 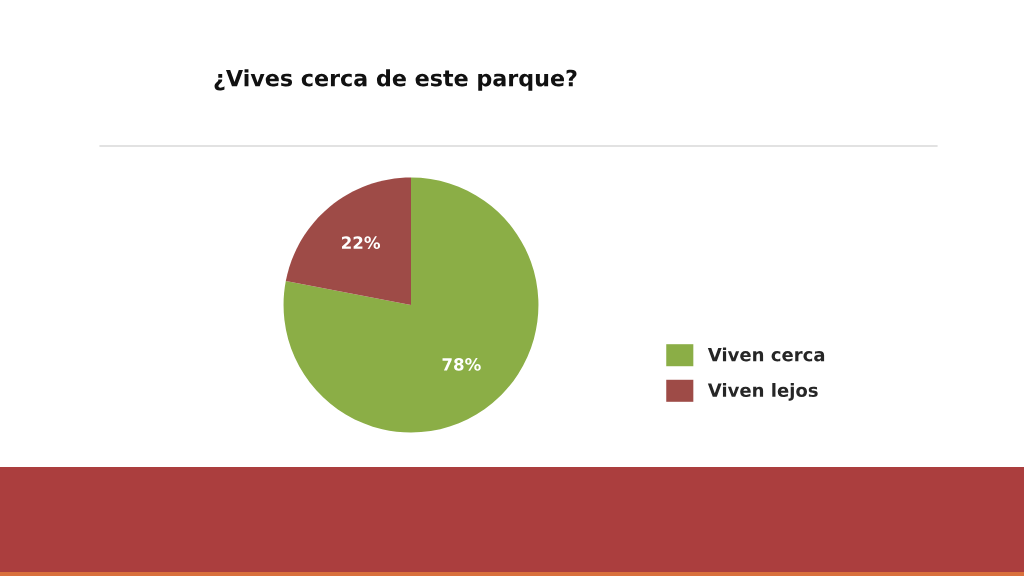 I want to click on chart-title: ¿Vives cerca de este parque?, so click(x=395, y=80).